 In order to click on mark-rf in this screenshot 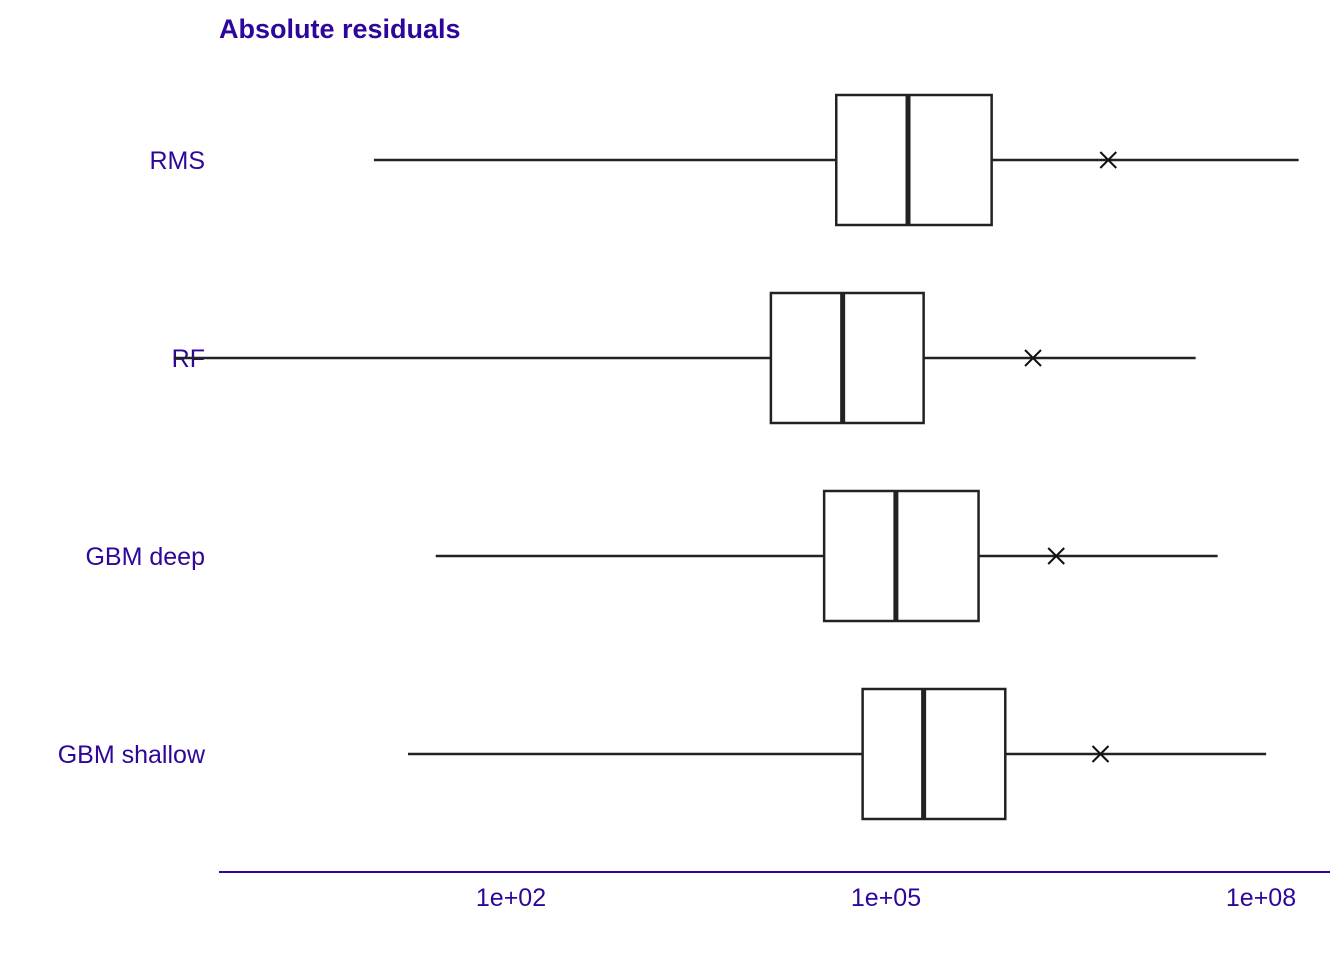, I will do `click(1033, 358)`.